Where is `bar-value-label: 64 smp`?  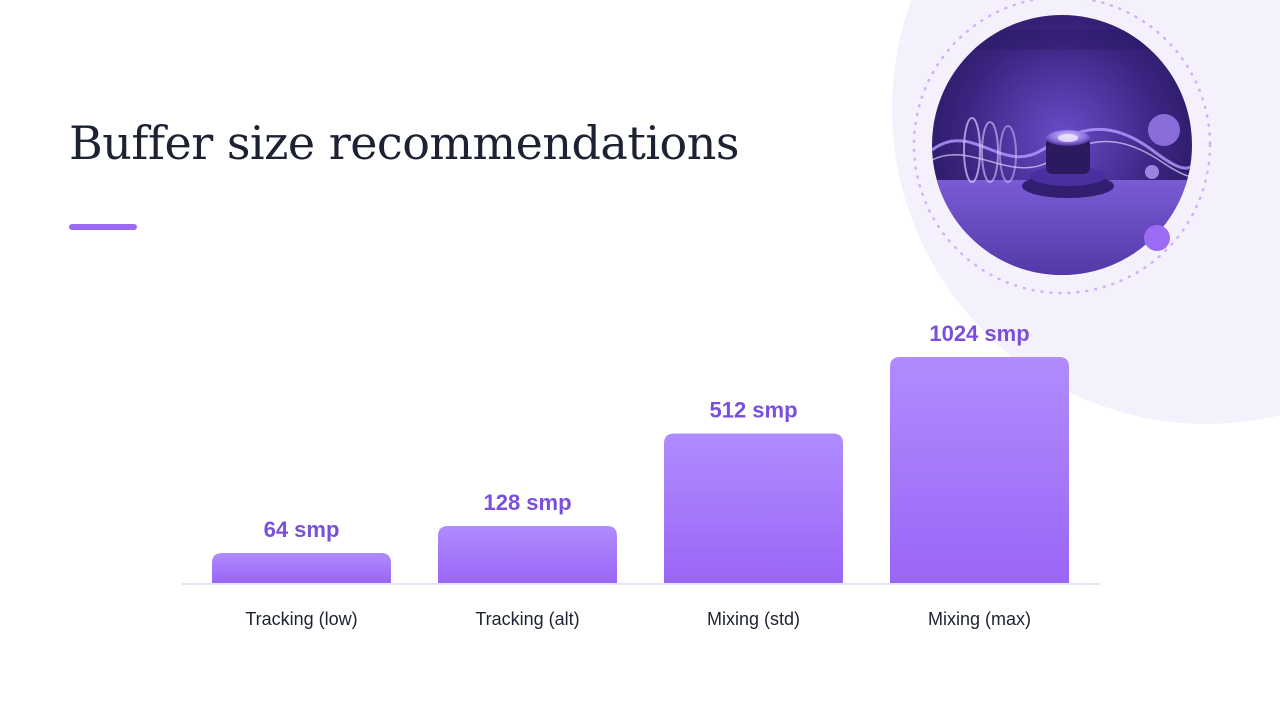 bar-value-label: 64 smp is located at coordinates (302, 529).